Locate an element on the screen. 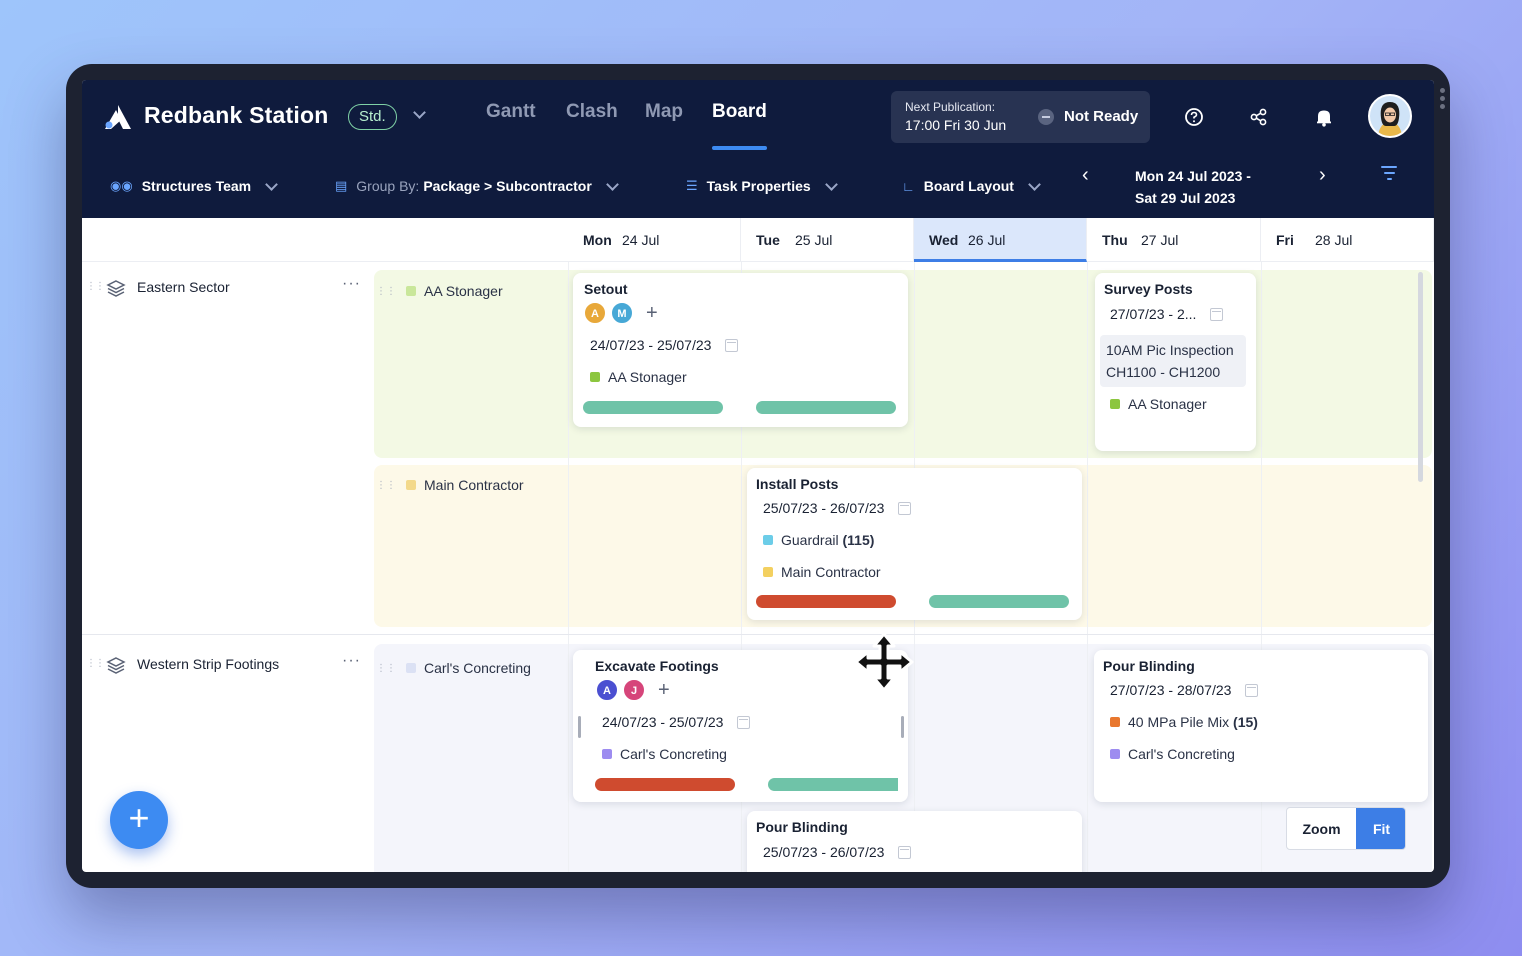  subcontractor-name: Main Contractor is located at coordinates (831, 572).